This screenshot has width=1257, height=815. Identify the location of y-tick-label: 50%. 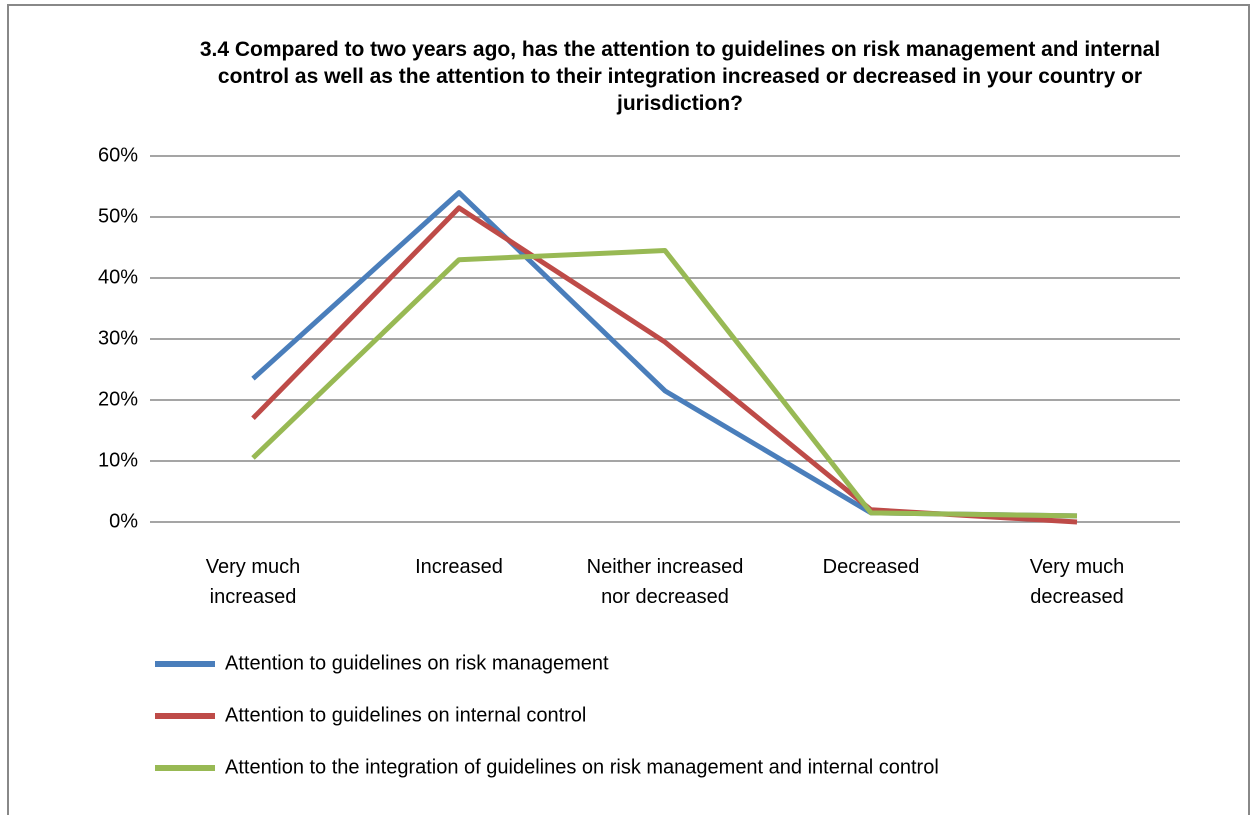
(118, 216).